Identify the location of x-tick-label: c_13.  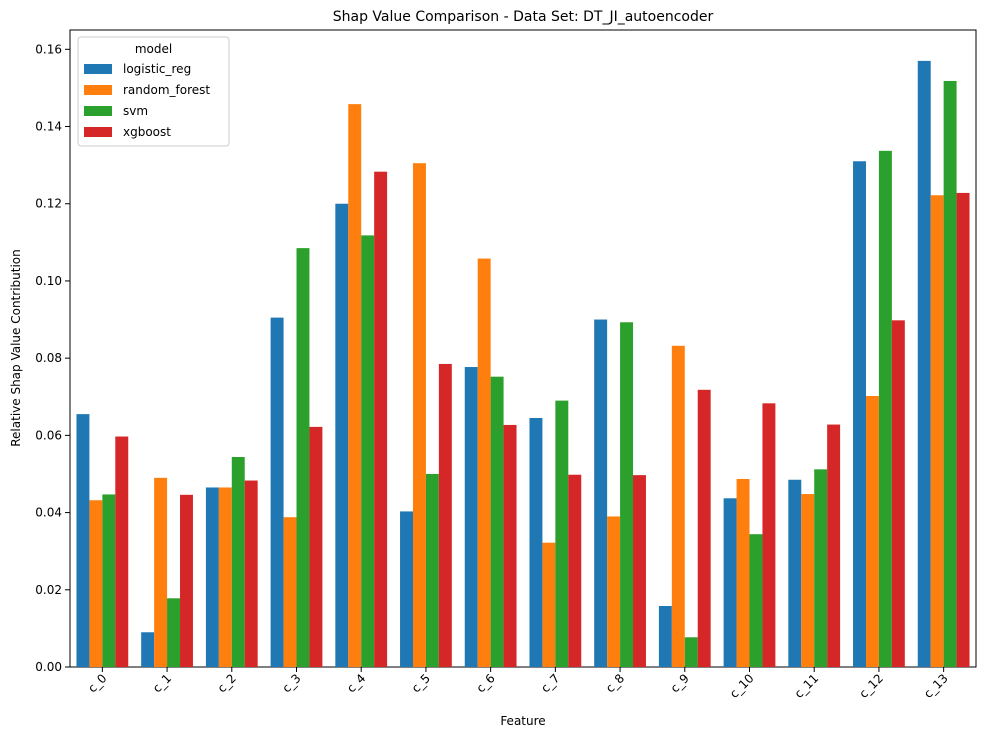
(936, 686).